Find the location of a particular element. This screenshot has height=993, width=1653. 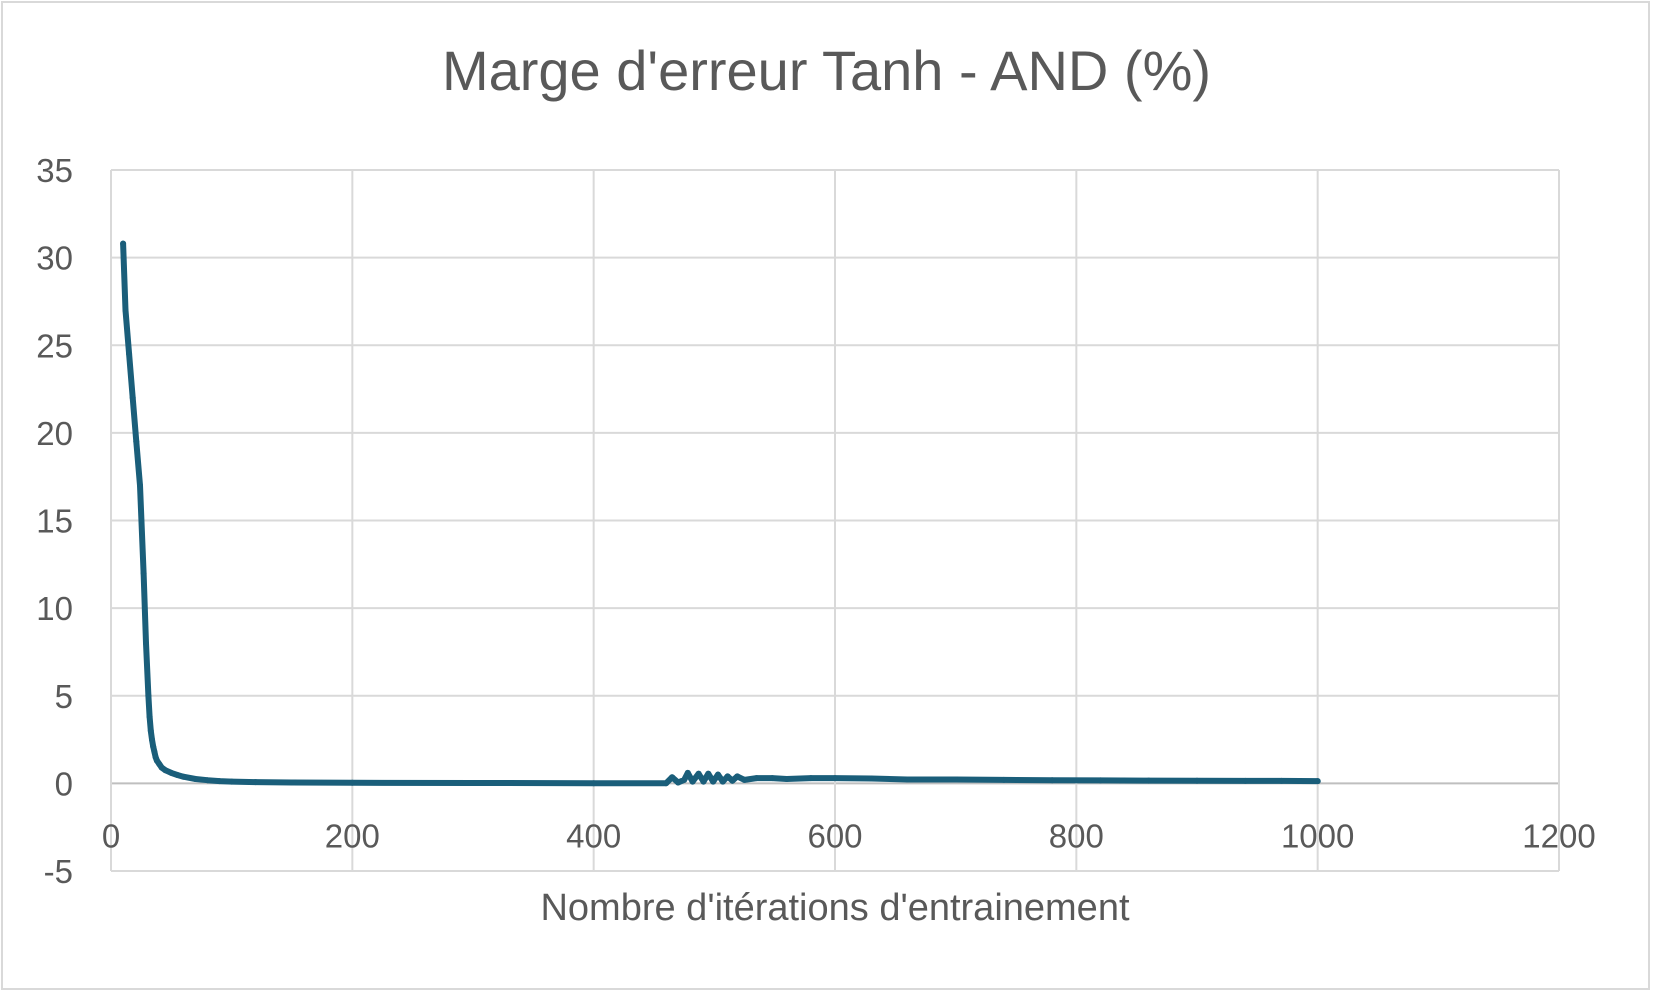

y-tick-label: 30 is located at coordinates (54, 258).